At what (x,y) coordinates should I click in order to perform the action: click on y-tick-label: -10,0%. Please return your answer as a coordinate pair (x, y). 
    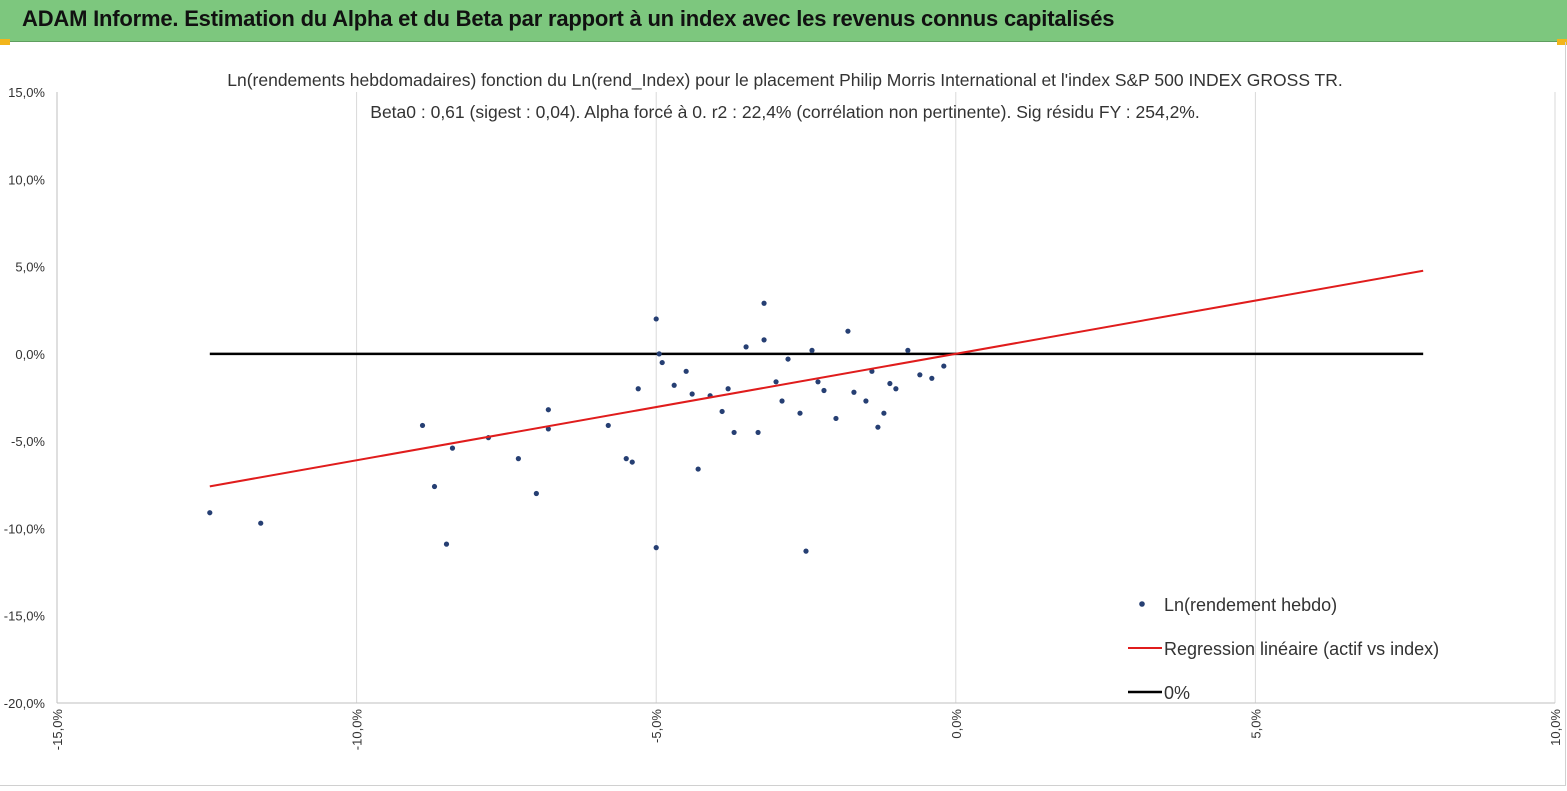
    Looking at the image, I should click on (25, 528).